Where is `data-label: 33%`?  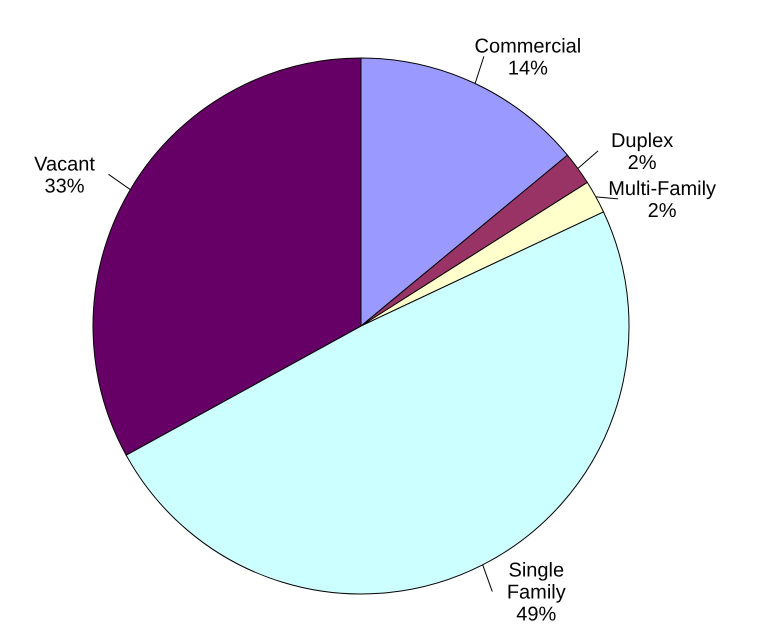
data-label: 33% is located at coordinates (64, 186).